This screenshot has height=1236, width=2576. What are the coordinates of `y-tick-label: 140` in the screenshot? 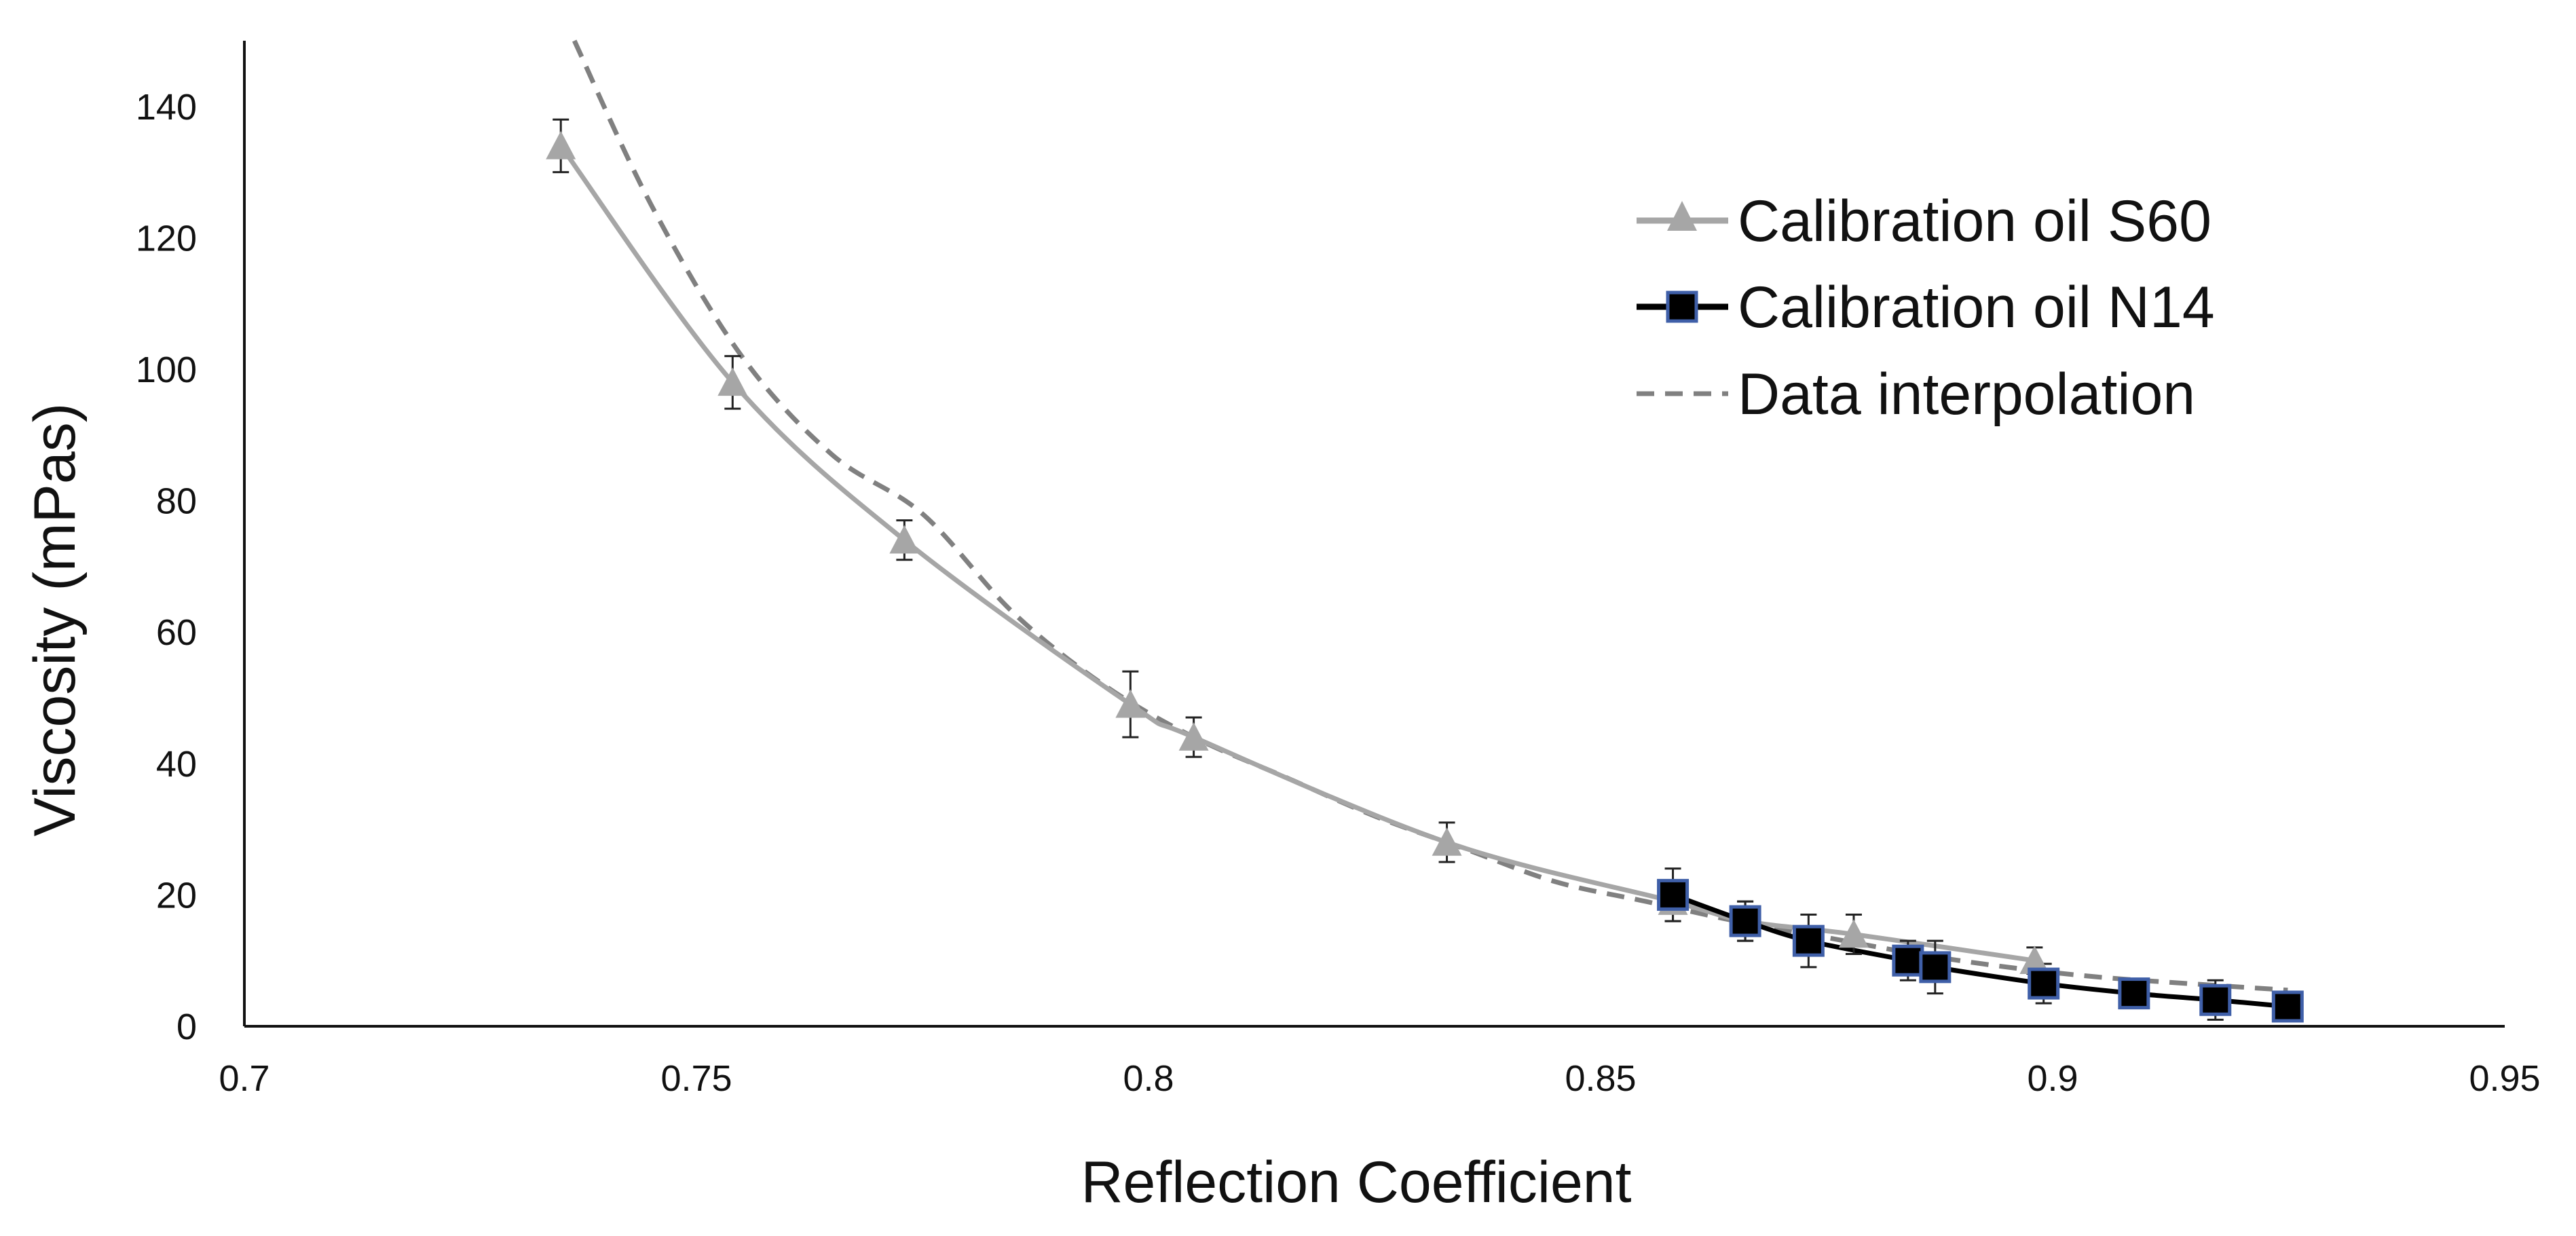 It's located at (167, 107).